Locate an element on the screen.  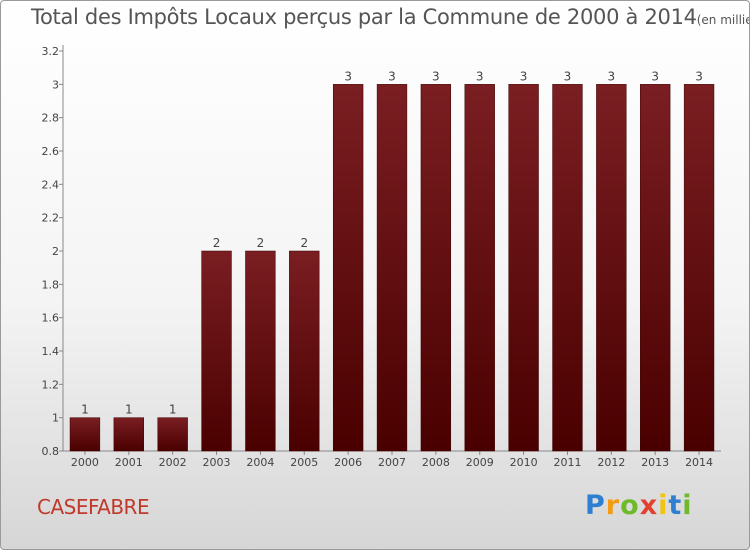
commune-name: CASEFABRE is located at coordinates (93, 507).